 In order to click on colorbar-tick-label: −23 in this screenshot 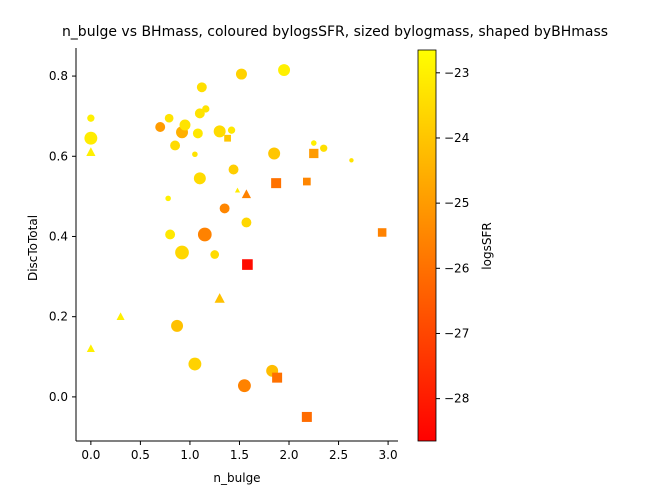, I will do `click(456, 73)`.